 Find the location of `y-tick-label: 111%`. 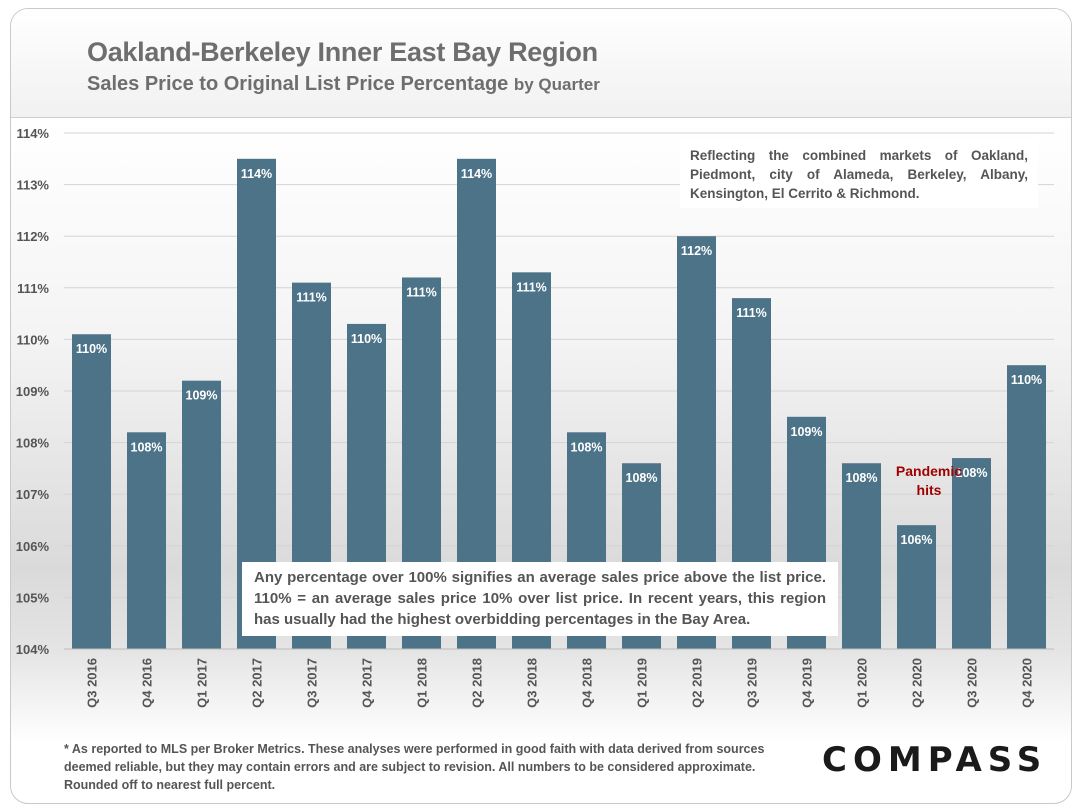

y-tick-label: 111% is located at coordinates (33, 288).